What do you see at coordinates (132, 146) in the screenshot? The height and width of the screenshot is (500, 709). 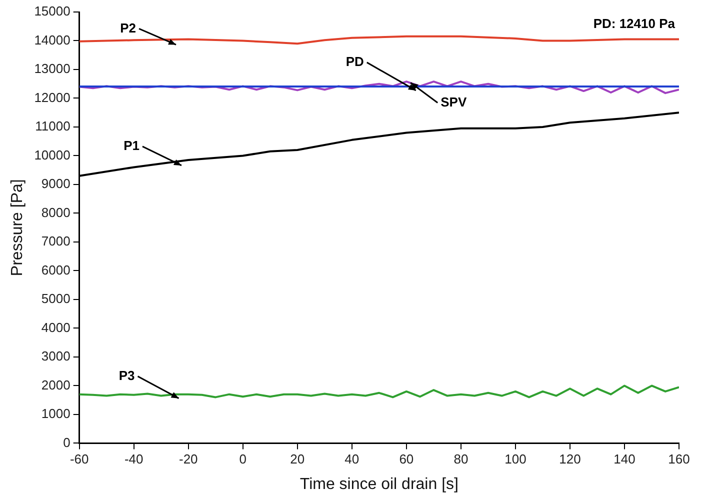 I see `annotation: P1` at bounding box center [132, 146].